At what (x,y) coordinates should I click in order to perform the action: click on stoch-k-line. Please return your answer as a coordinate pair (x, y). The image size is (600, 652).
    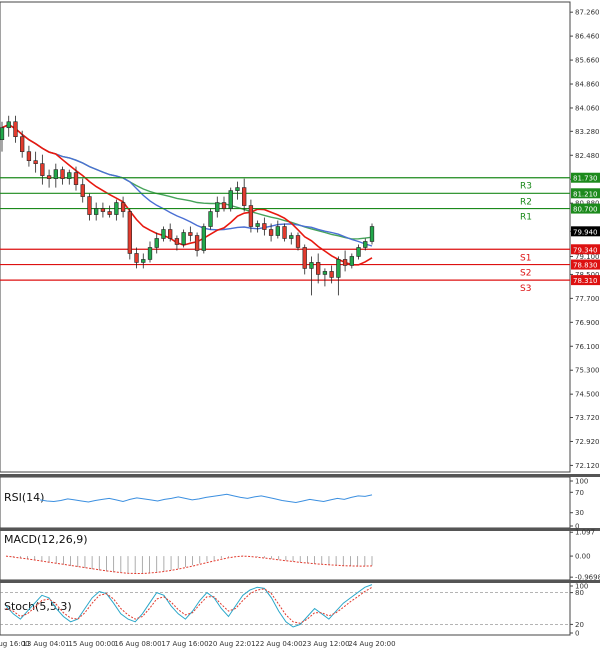
    Looking at the image, I should click on (189, 606).